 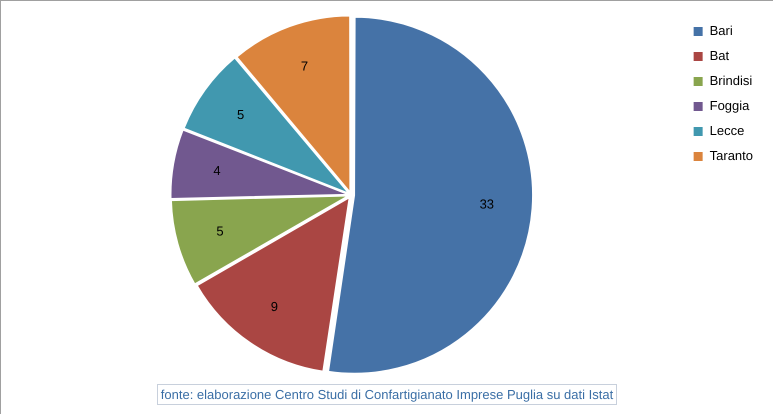 I want to click on legend-label: Bari, so click(x=721, y=30).